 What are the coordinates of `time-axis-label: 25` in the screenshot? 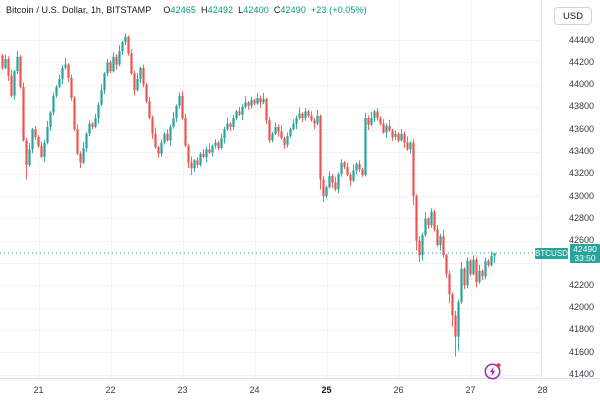 It's located at (326, 390).